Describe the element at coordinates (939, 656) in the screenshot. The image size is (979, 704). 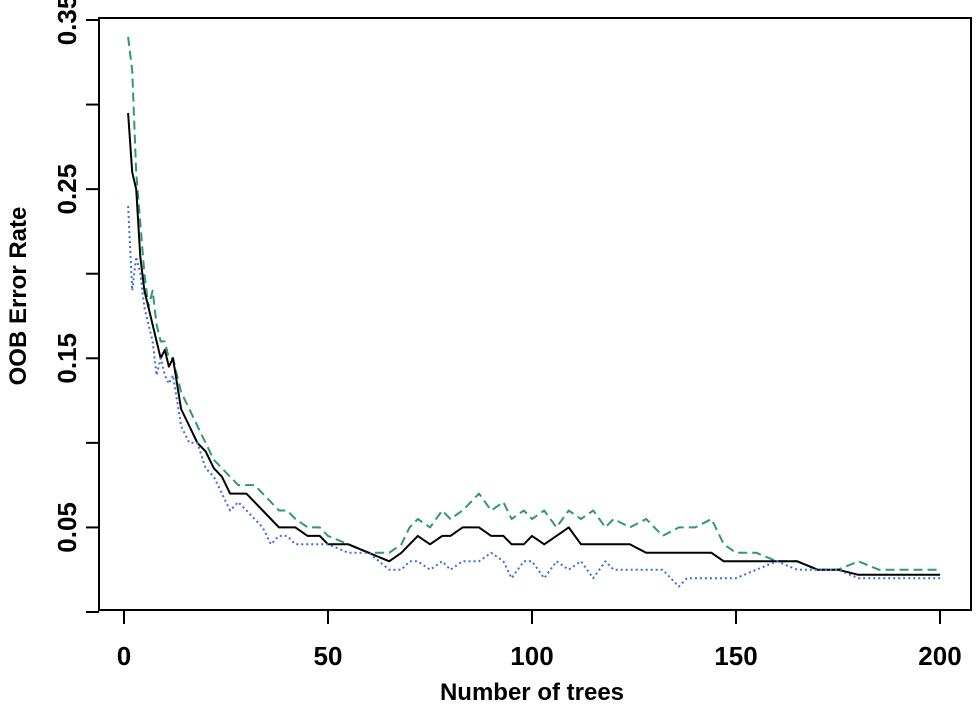
I see `x-tick-label: 200` at that location.